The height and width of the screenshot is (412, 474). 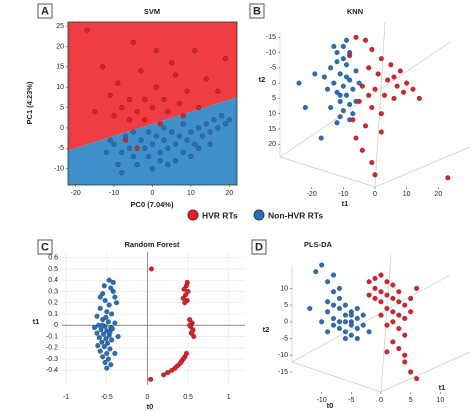 I want to click on x-tick-label: 10, so click(x=407, y=194).